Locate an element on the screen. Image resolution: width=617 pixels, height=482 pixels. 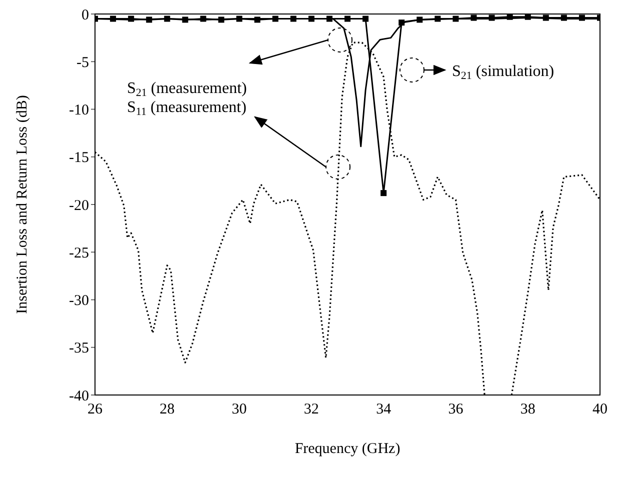
y-axis-title: Insertion Loss and Return Loss (dB) is located at coordinates (22, 204).